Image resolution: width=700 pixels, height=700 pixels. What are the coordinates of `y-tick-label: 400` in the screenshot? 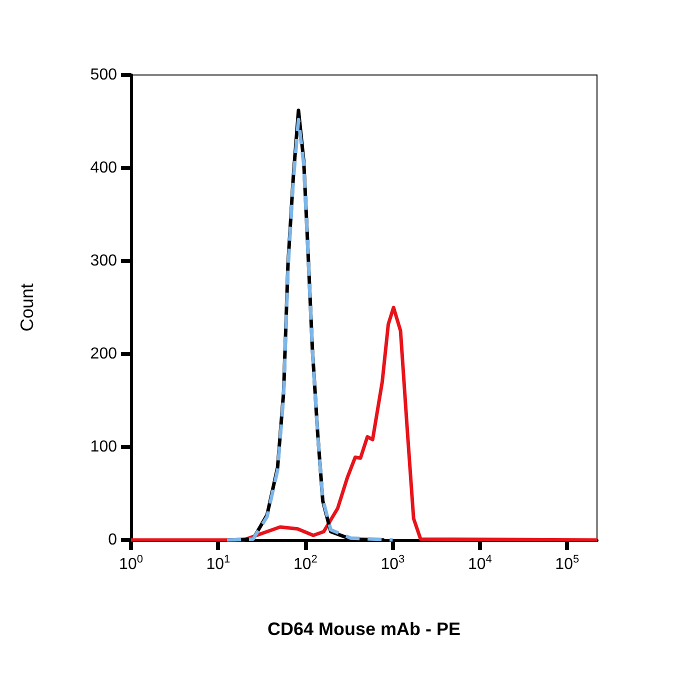 It's located at (104, 168).